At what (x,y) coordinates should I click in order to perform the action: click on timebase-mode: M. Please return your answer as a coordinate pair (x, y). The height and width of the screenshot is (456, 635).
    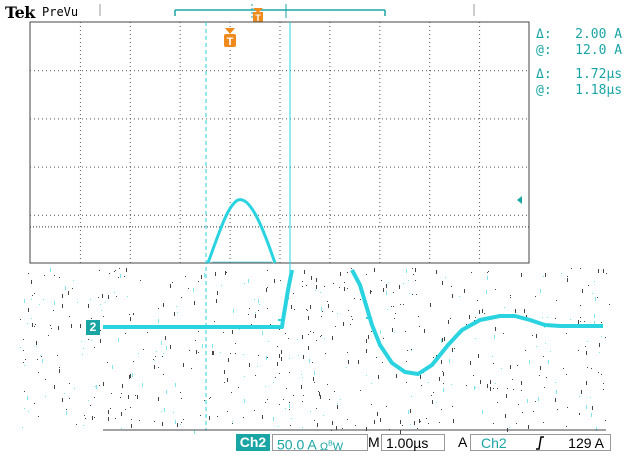
    Looking at the image, I should click on (374, 442).